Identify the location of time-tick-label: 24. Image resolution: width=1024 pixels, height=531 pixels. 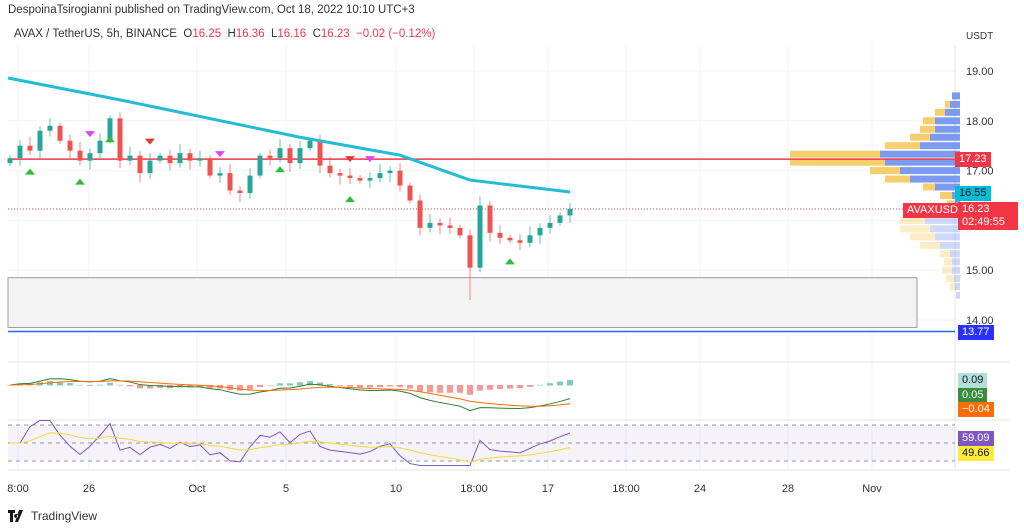
(700, 489).